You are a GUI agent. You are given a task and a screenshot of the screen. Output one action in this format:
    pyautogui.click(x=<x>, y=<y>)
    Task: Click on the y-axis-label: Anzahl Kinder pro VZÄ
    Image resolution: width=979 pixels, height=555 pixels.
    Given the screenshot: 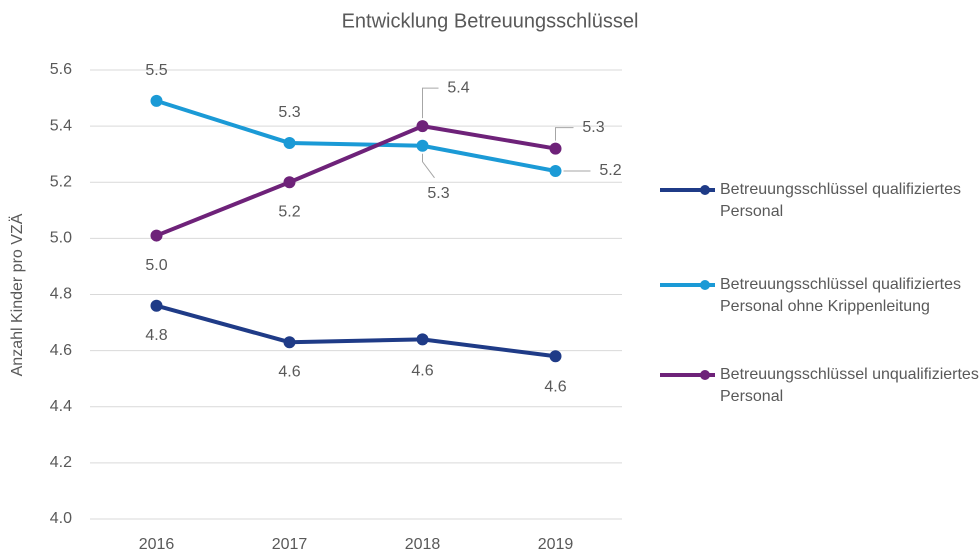 What is the action you would take?
    pyautogui.click(x=17, y=294)
    